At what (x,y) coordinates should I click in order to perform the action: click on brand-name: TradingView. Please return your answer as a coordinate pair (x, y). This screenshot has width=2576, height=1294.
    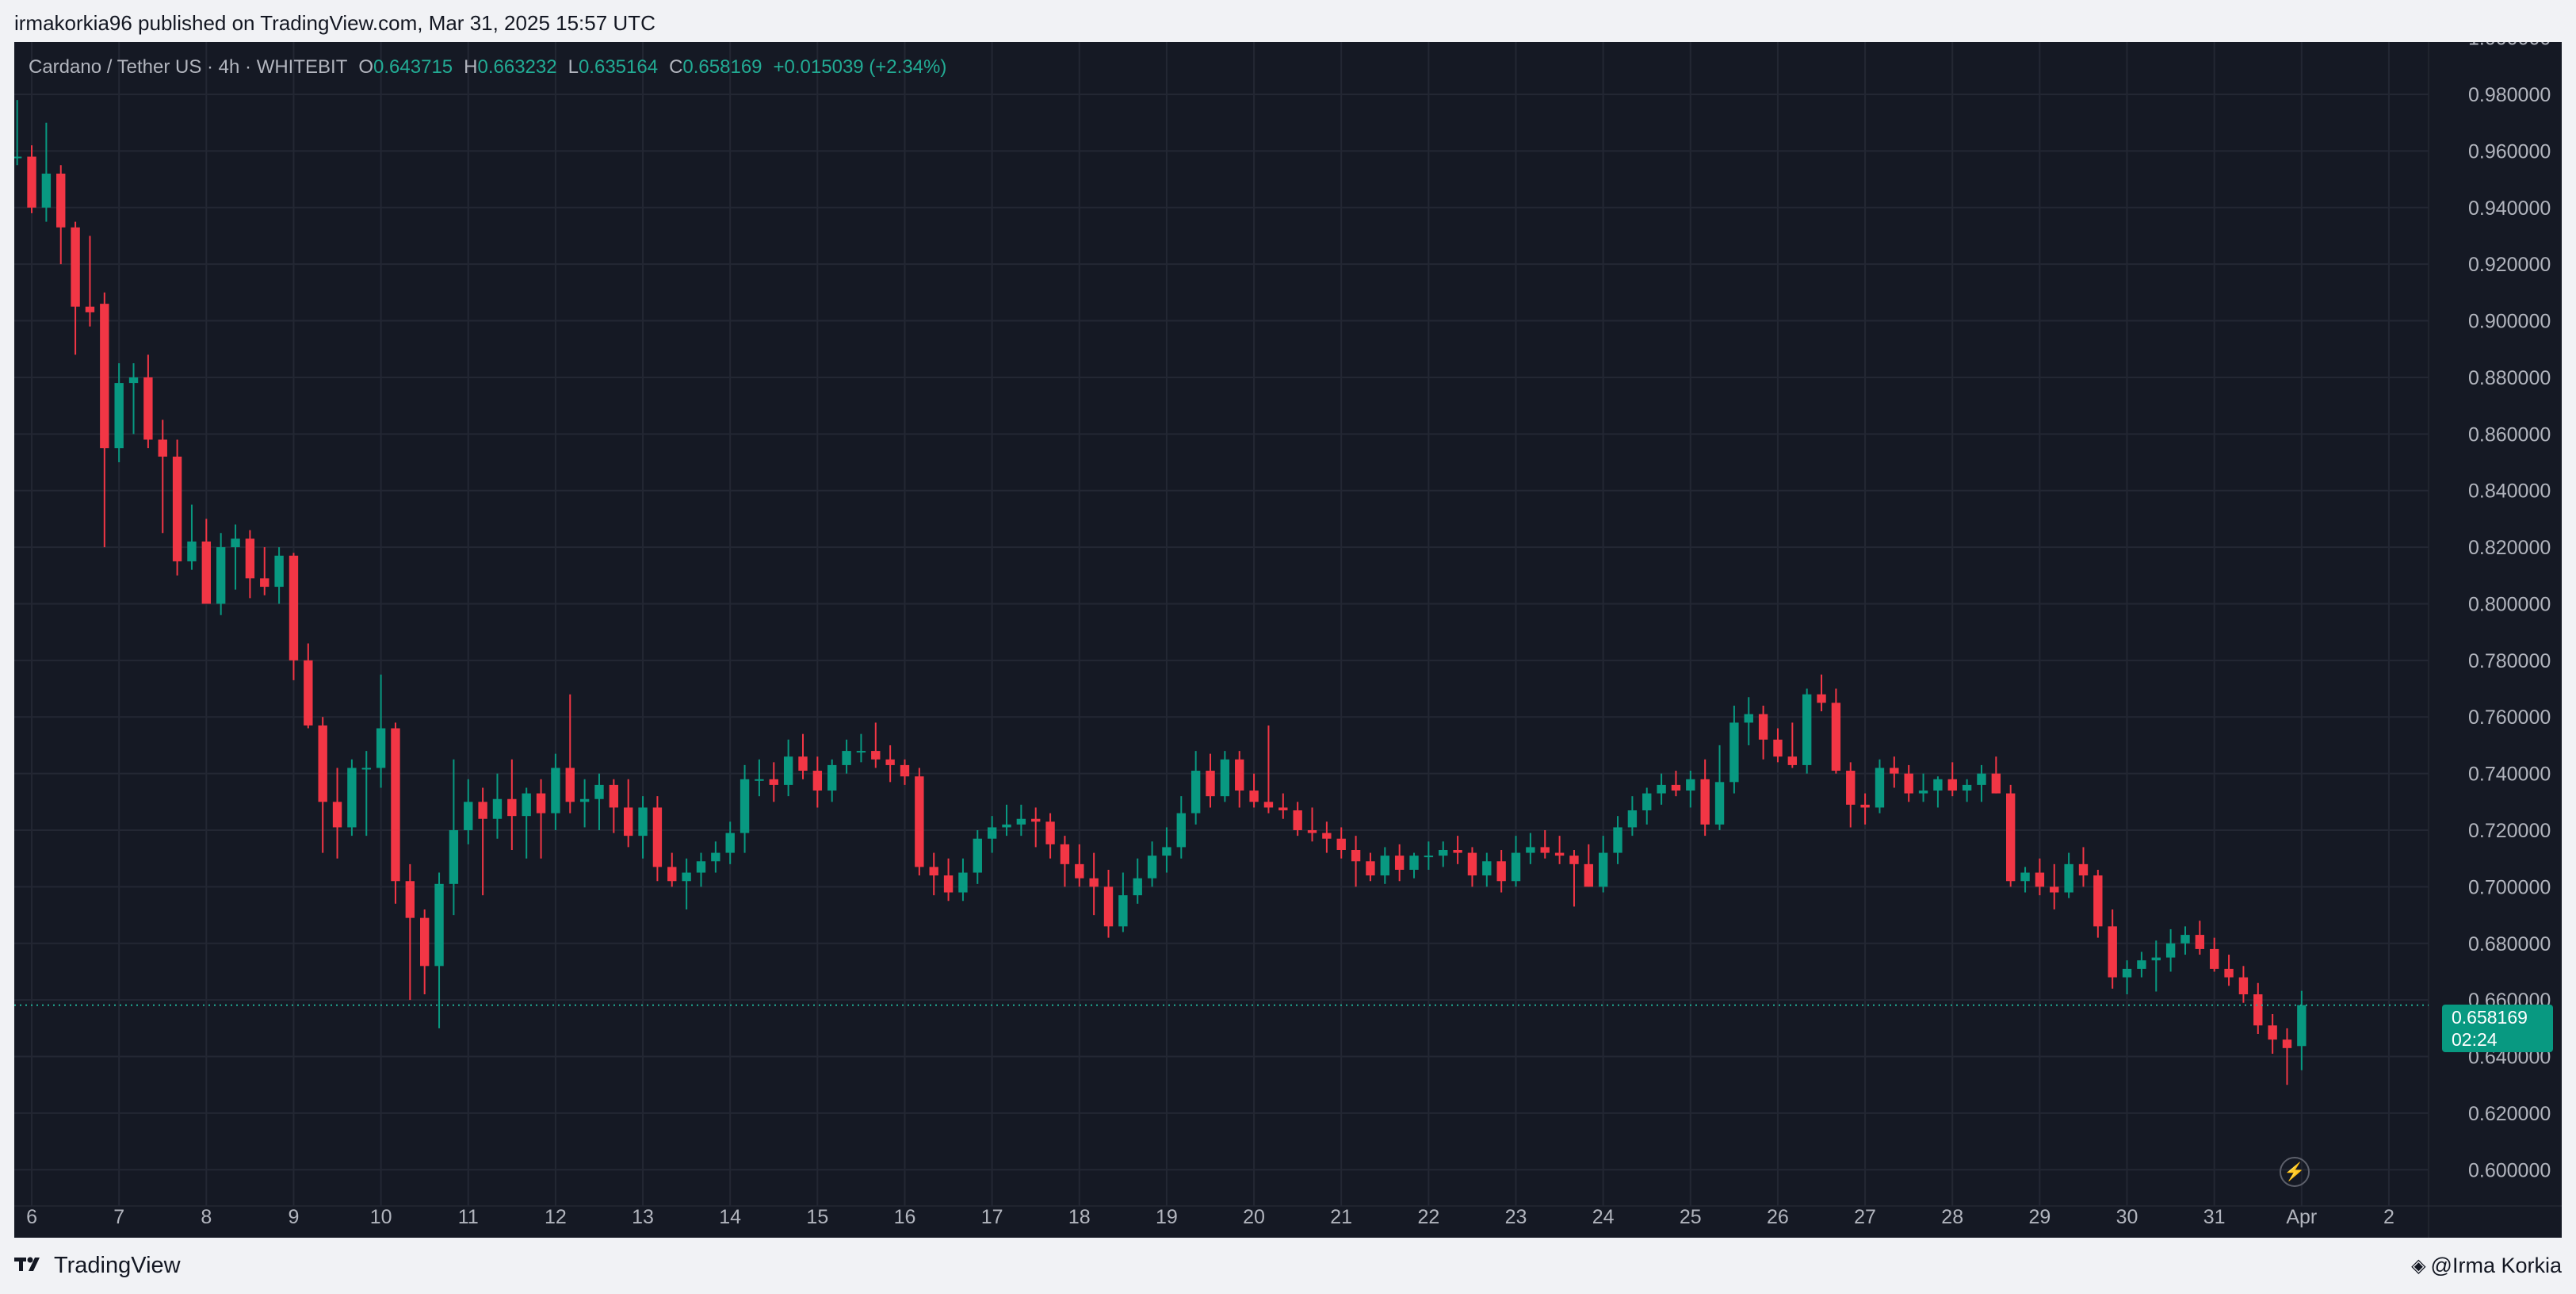
    Looking at the image, I should click on (117, 1265).